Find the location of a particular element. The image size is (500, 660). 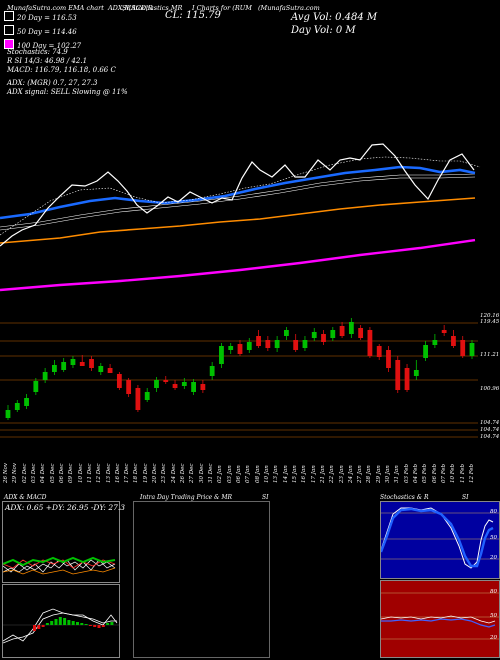

candlesticks is located at coordinates (240, 369).